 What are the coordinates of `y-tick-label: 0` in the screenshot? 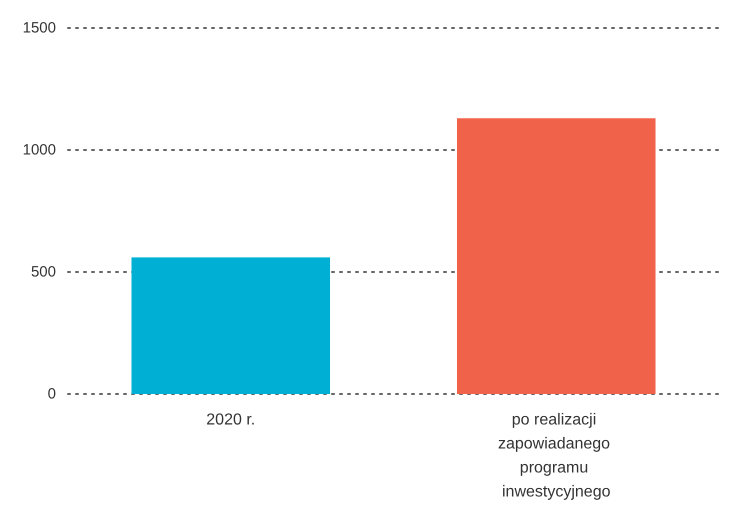 It's located at (52, 394).